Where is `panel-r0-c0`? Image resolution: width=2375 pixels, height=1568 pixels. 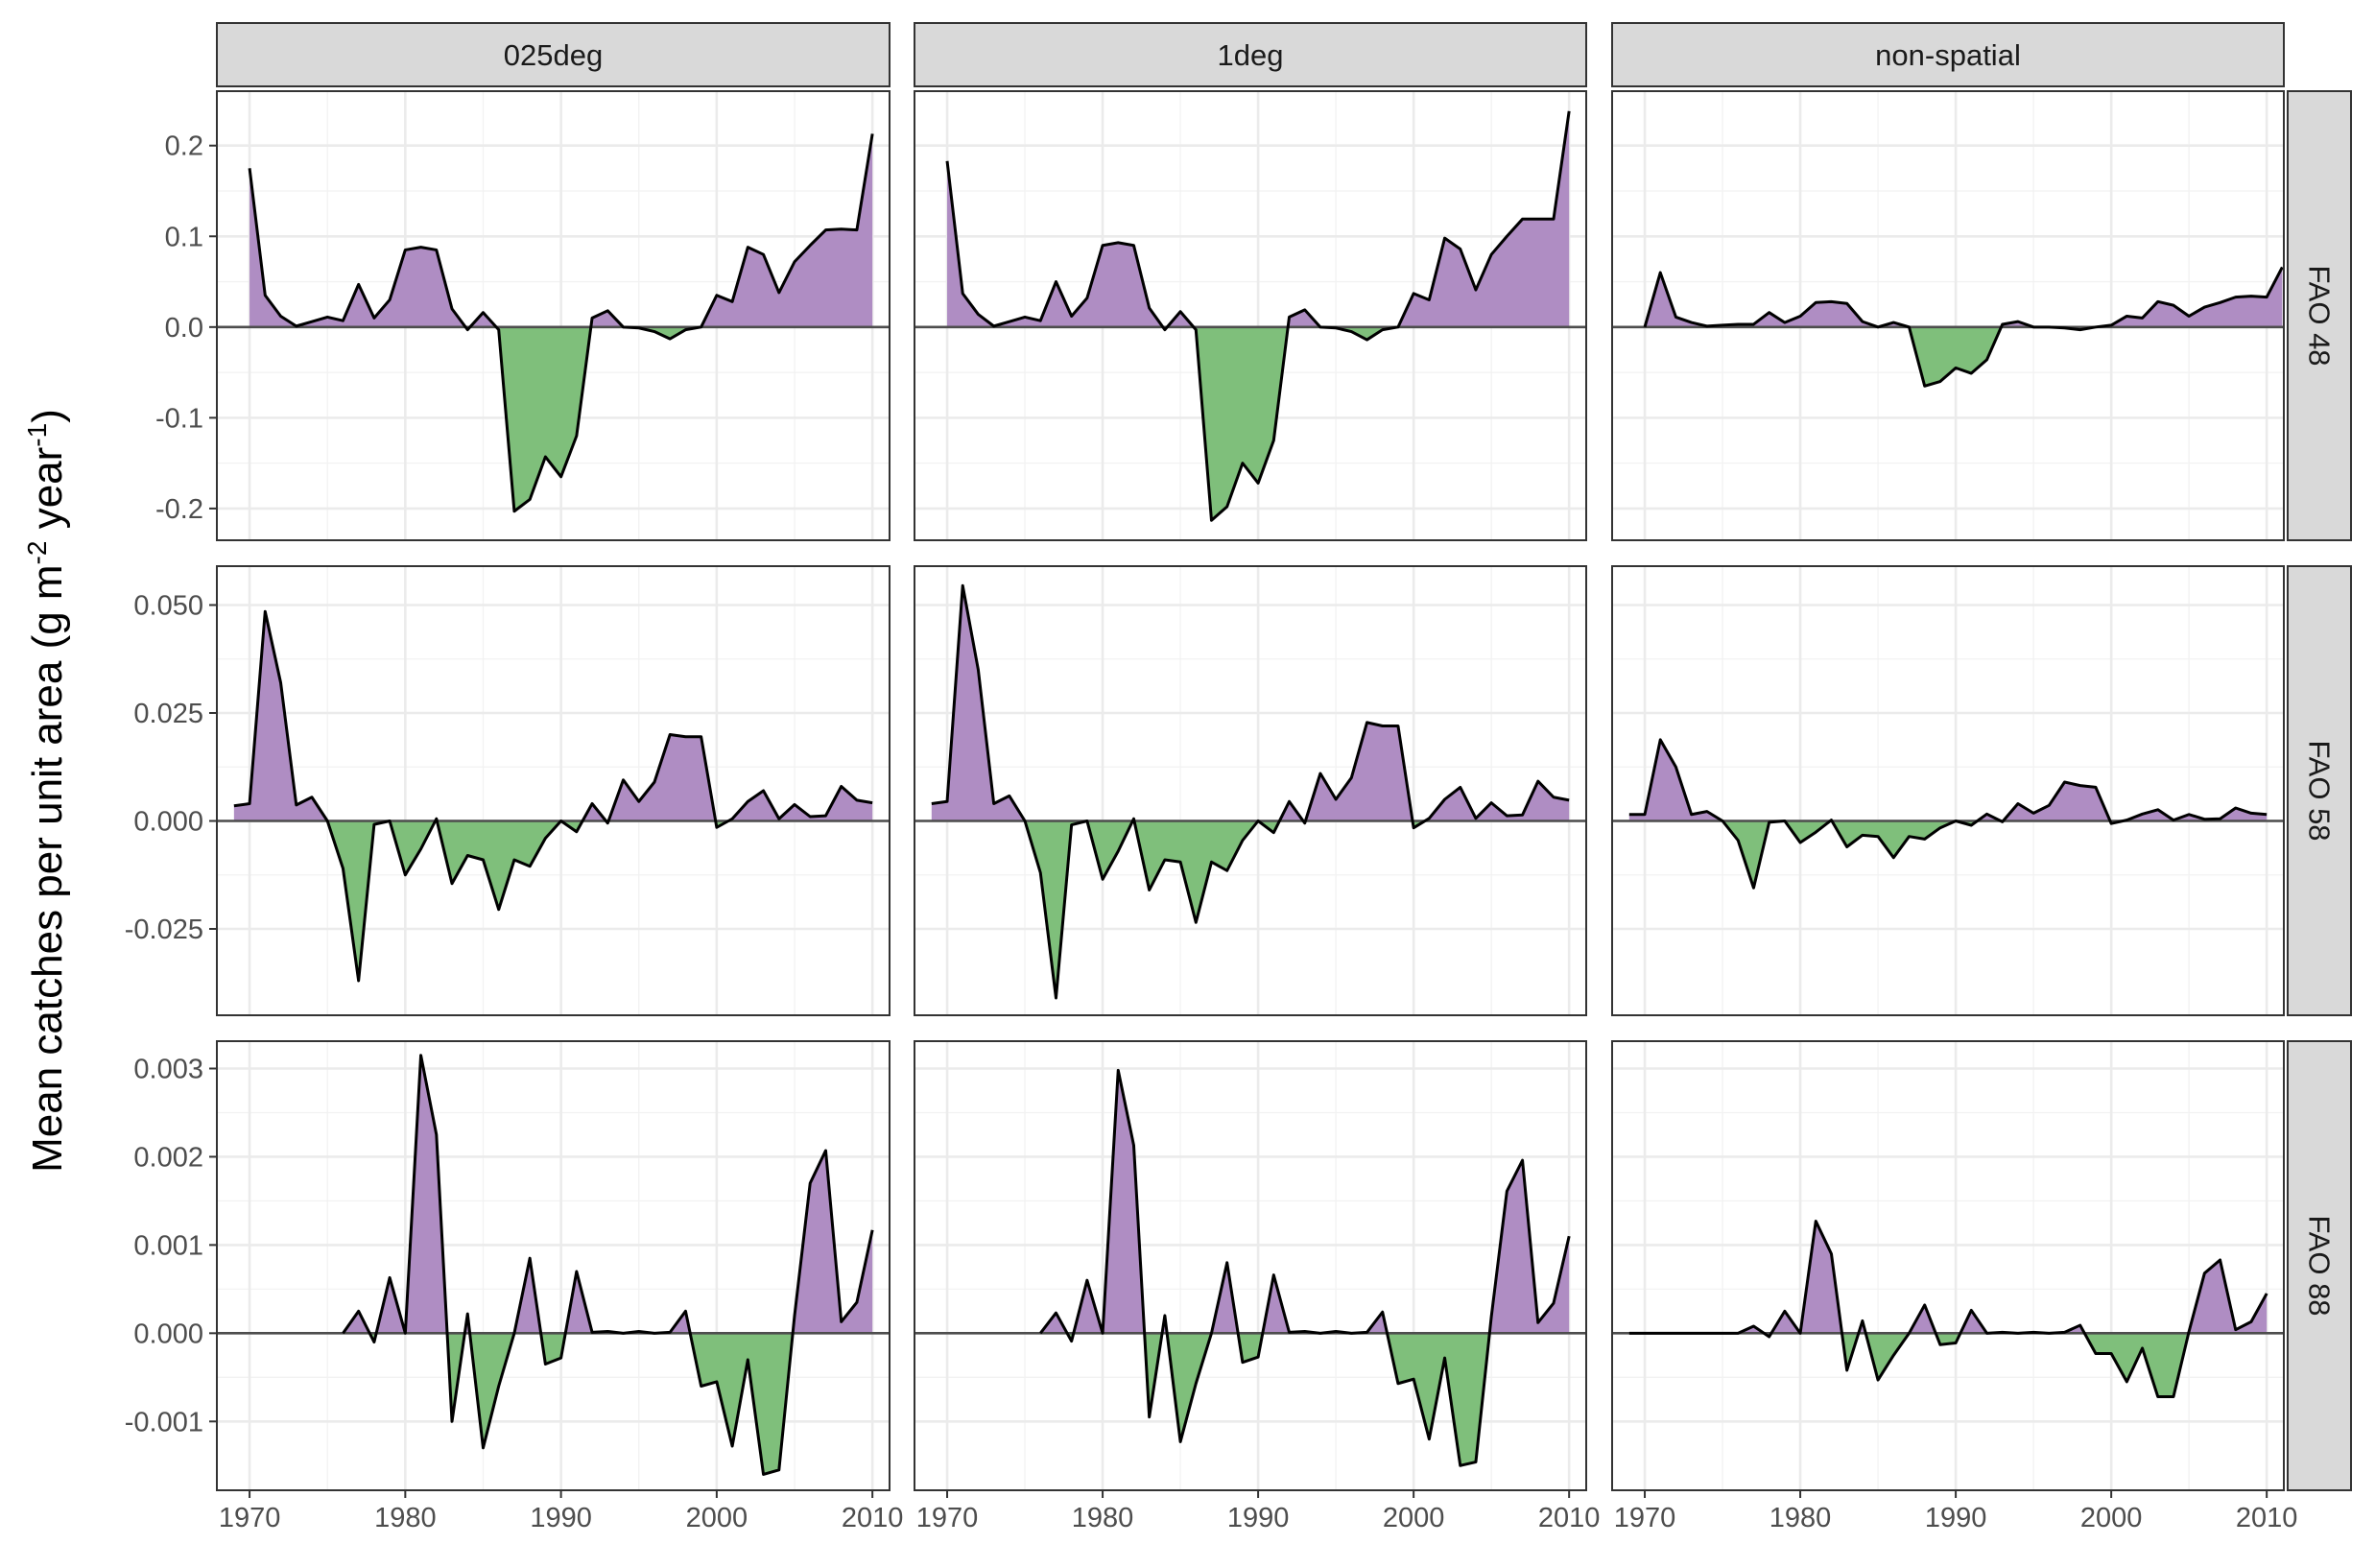 panel-r0-c0 is located at coordinates (553, 315).